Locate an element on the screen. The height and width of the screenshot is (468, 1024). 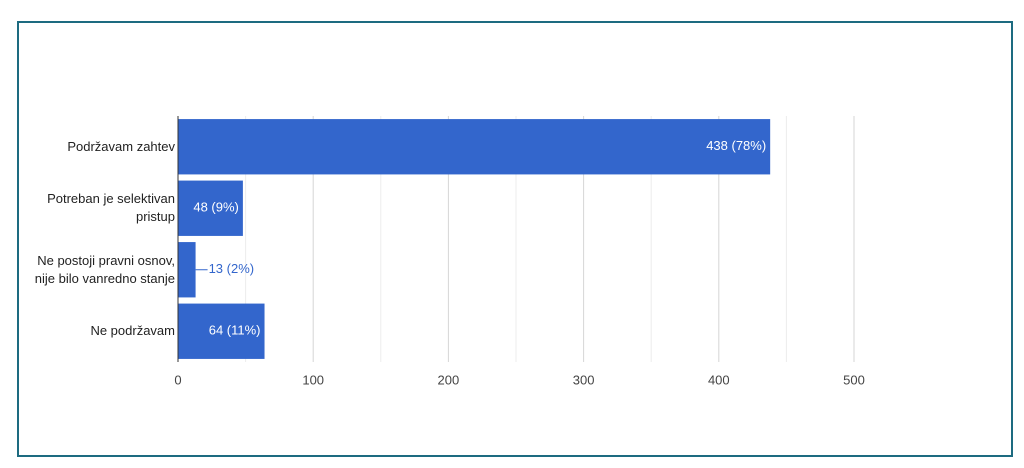
x-tick-label: 400 is located at coordinates (719, 379).